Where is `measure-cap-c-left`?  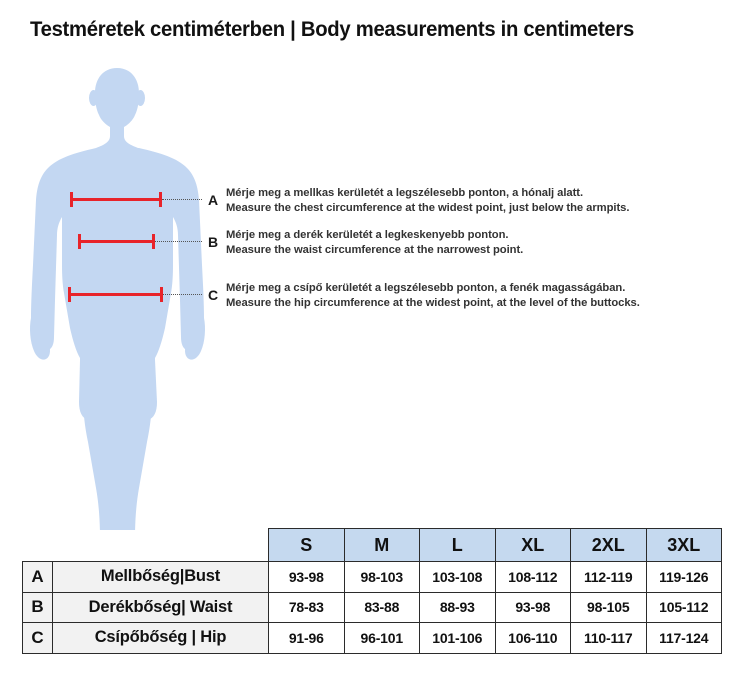 measure-cap-c-left is located at coordinates (69, 294).